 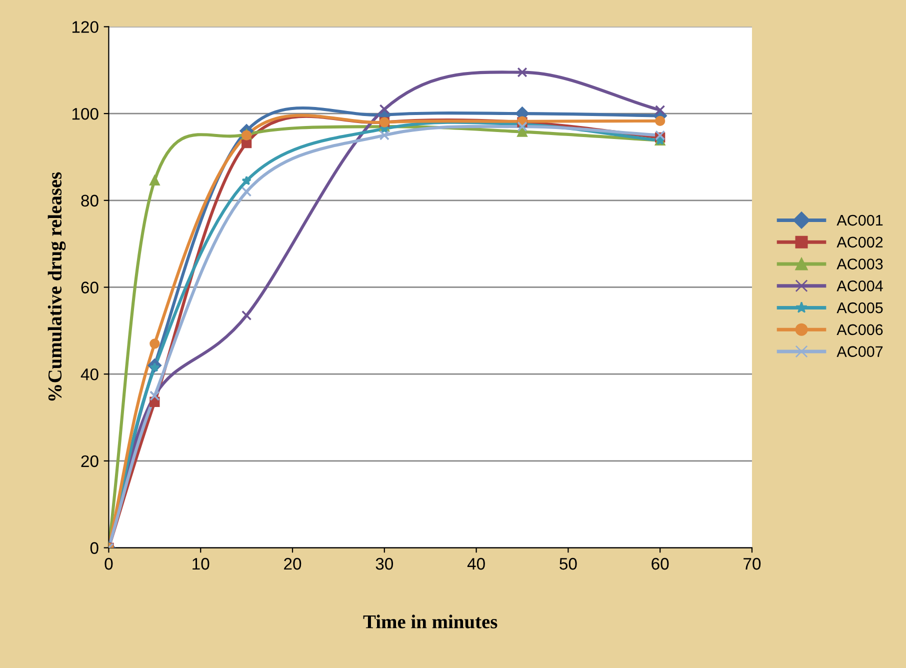 I want to click on x-axis-title: Time in minutes, so click(x=430, y=621).